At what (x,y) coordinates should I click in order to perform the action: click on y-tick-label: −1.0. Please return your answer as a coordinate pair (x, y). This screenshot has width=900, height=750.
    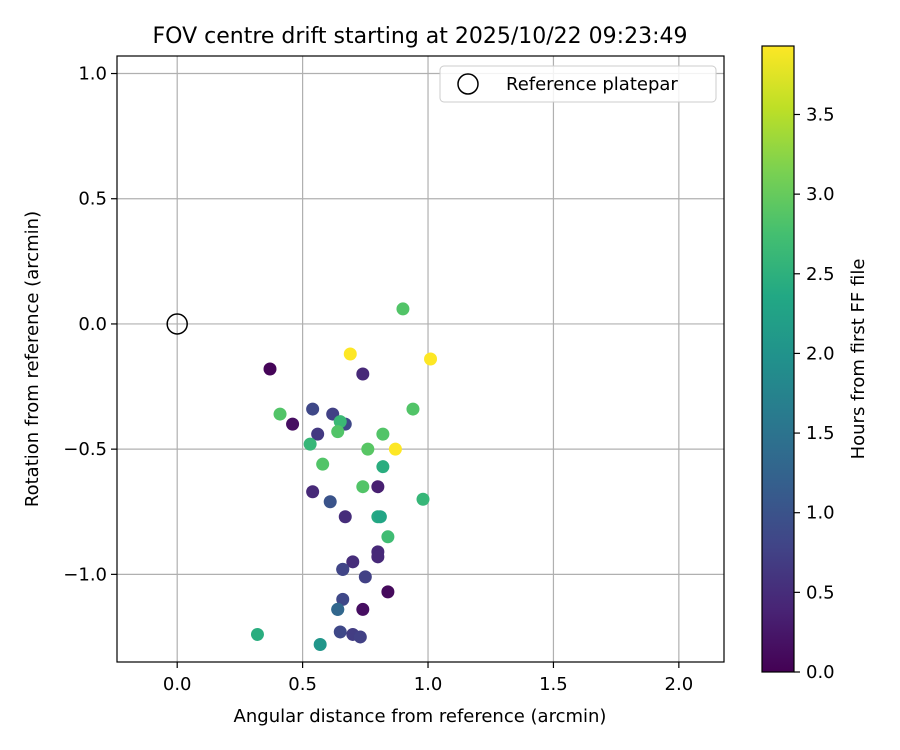
    Looking at the image, I should click on (85, 574).